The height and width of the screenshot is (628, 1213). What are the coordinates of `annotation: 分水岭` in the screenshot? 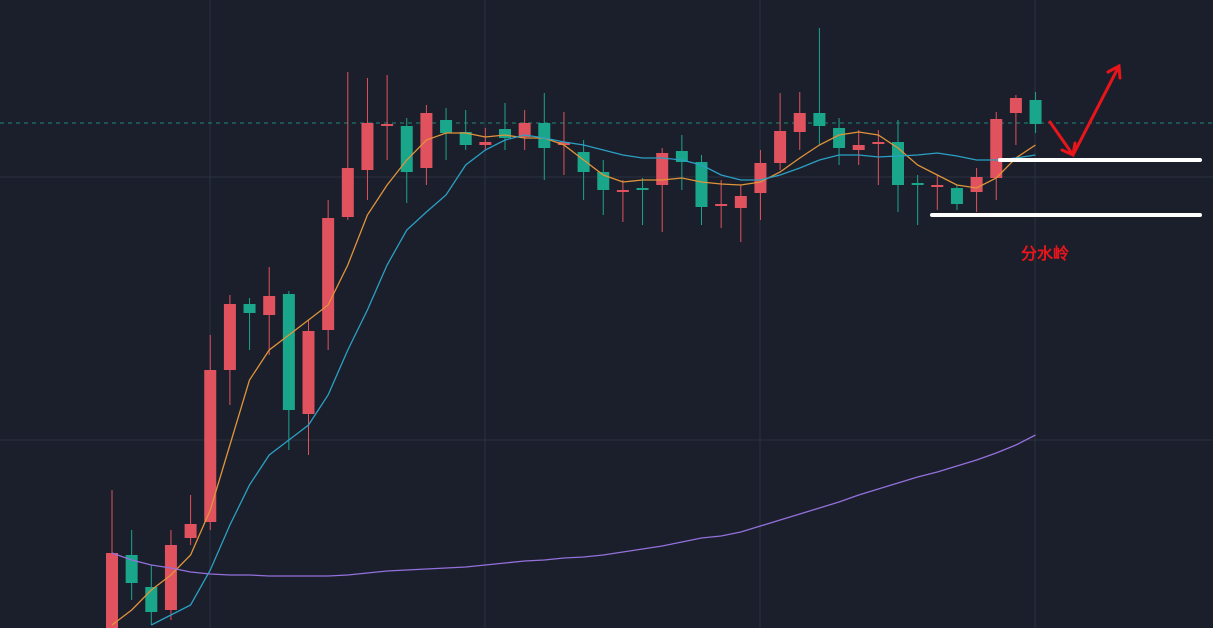 It's located at (1045, 253).